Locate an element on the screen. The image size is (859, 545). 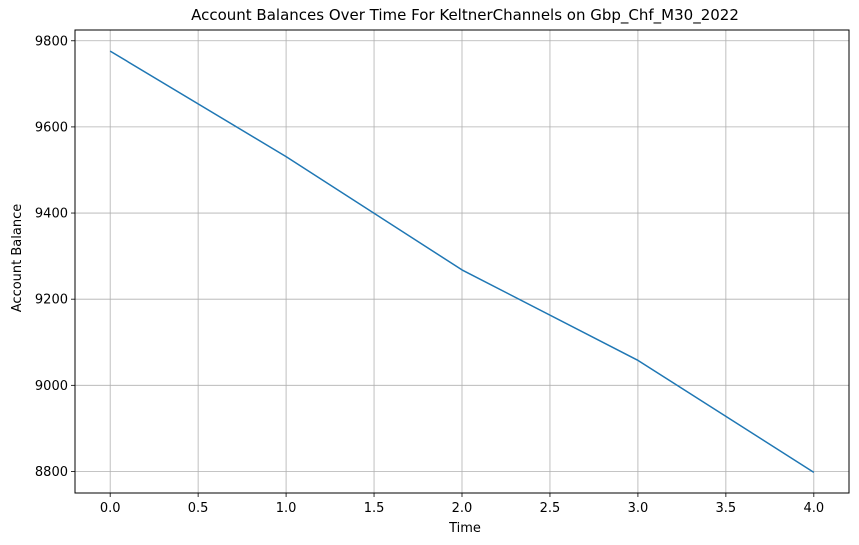
x-tick-label: 3.5 is located at coordinates (726, 508).